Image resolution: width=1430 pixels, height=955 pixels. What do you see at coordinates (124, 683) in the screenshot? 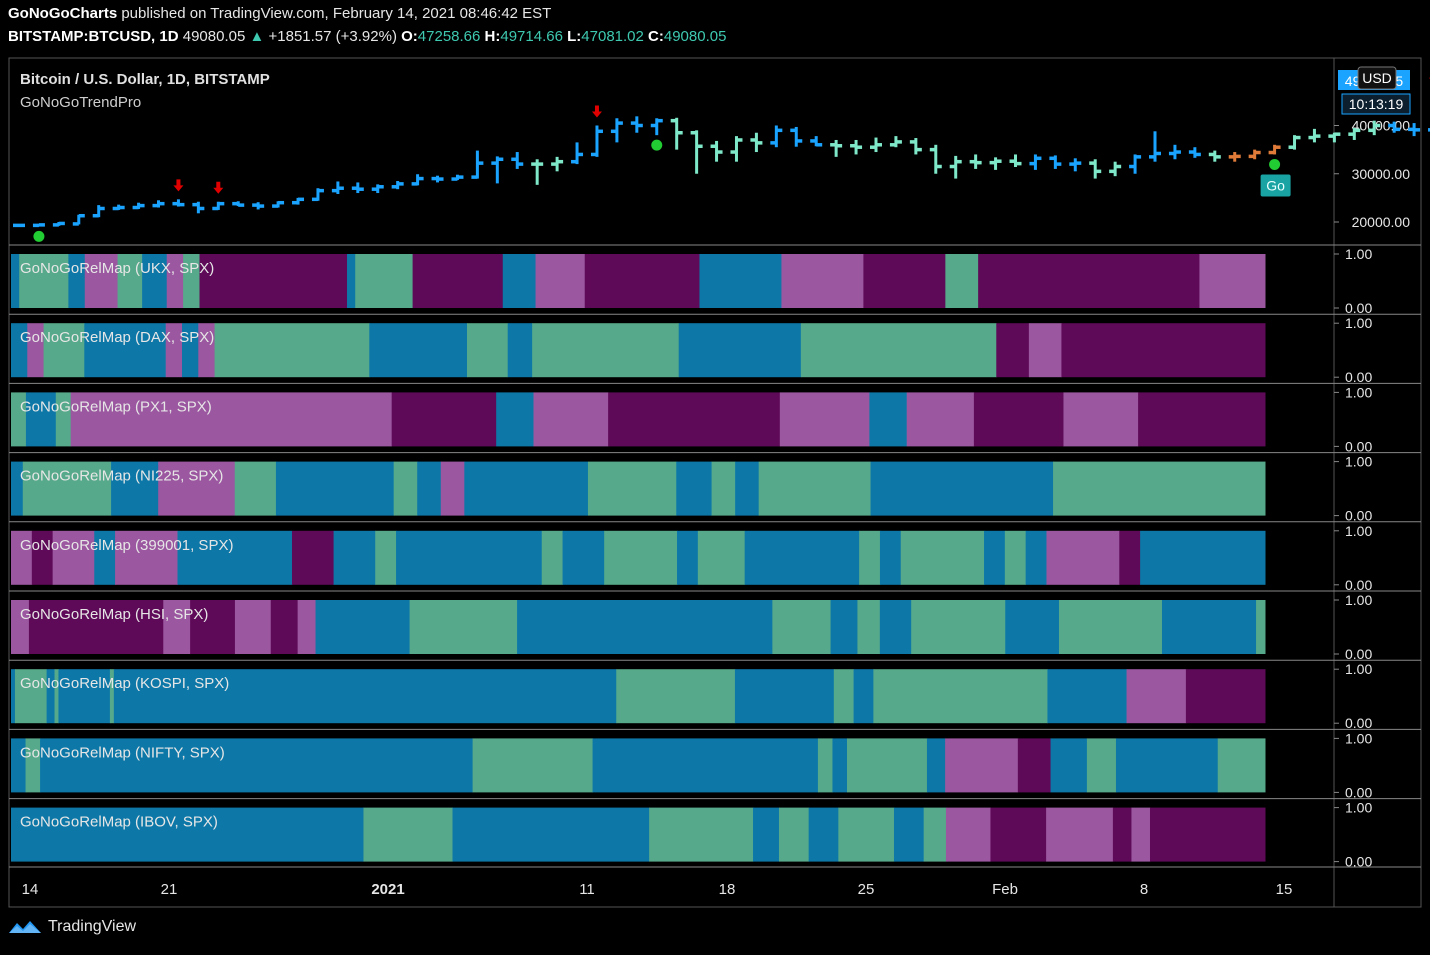
I see `relmap-label: GoNoGoRelMap (KOSPI, SPX)` at bounding box center [124, 683].